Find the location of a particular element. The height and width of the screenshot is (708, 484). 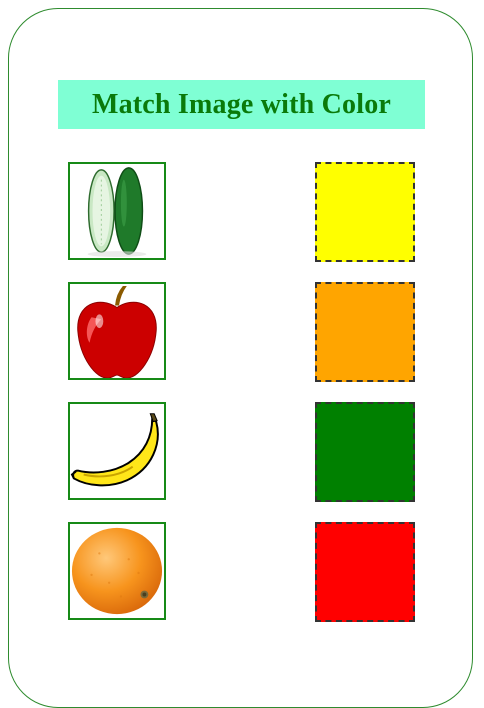

color-target-red is located at coordinates (365, 572).